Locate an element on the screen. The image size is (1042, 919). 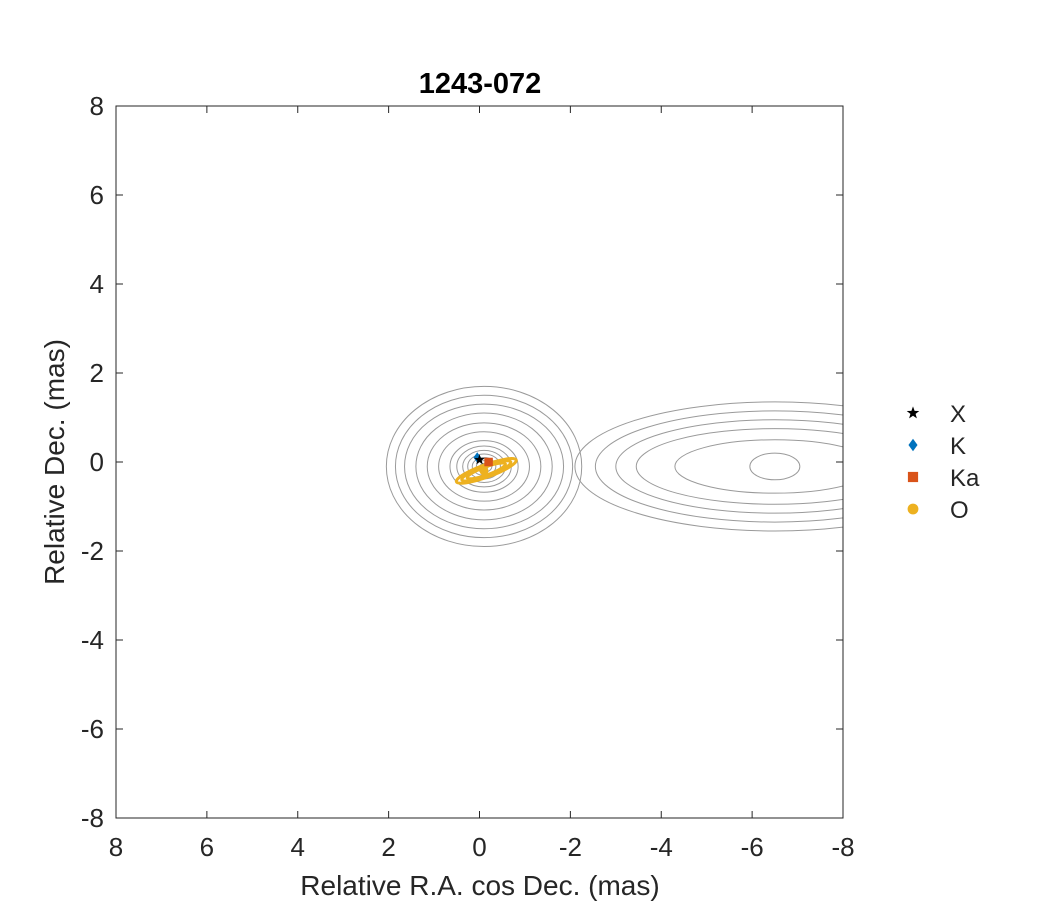
legend-marker-o is located at coordinates (913, 509).